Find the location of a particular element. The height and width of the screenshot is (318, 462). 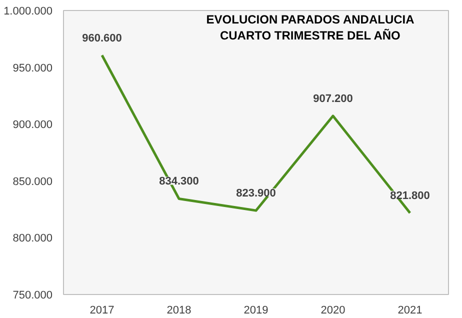

data-label: 821.800 is located at coordinates (410, 196).